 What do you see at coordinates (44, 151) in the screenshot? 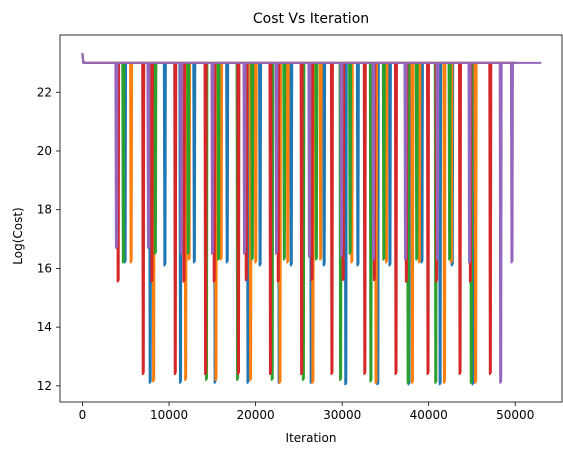
I see `y-tick-label: 20` at bounding box center [44, 151].